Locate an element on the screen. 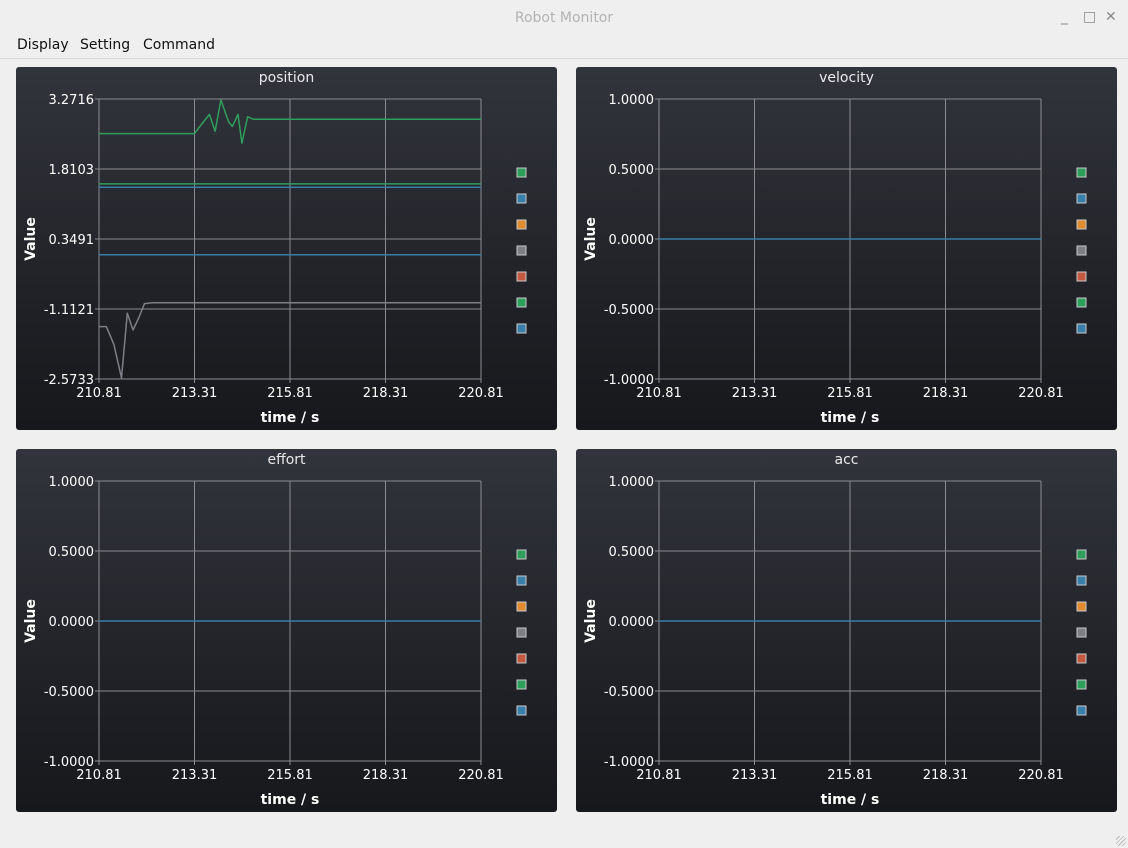 The image size is (1128, 848). minimize-button: _ is located at coordinates (1064, 17).